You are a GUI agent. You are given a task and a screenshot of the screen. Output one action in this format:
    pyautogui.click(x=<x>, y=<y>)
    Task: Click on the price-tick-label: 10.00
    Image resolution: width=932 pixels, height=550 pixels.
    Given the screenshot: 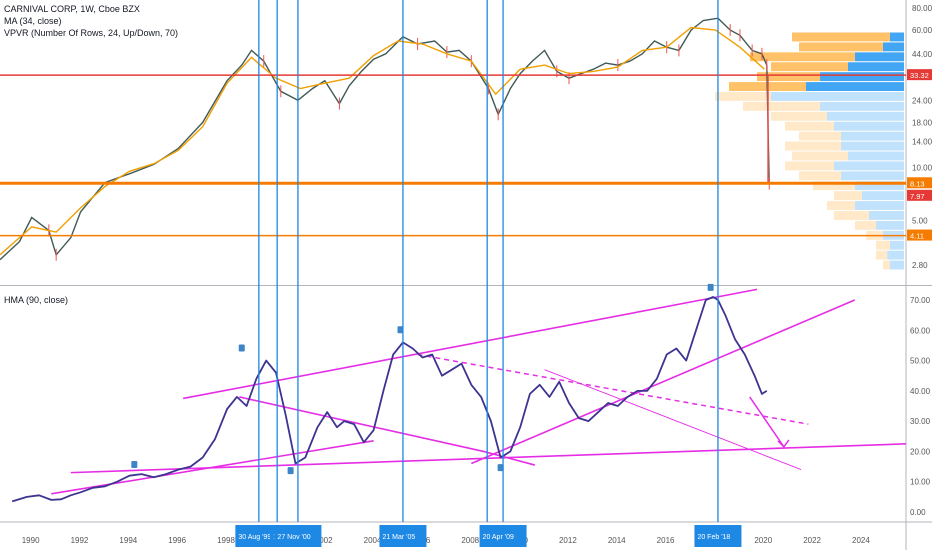 What is the action you would take?
    pyautogui.click(x=922, y=167)
    